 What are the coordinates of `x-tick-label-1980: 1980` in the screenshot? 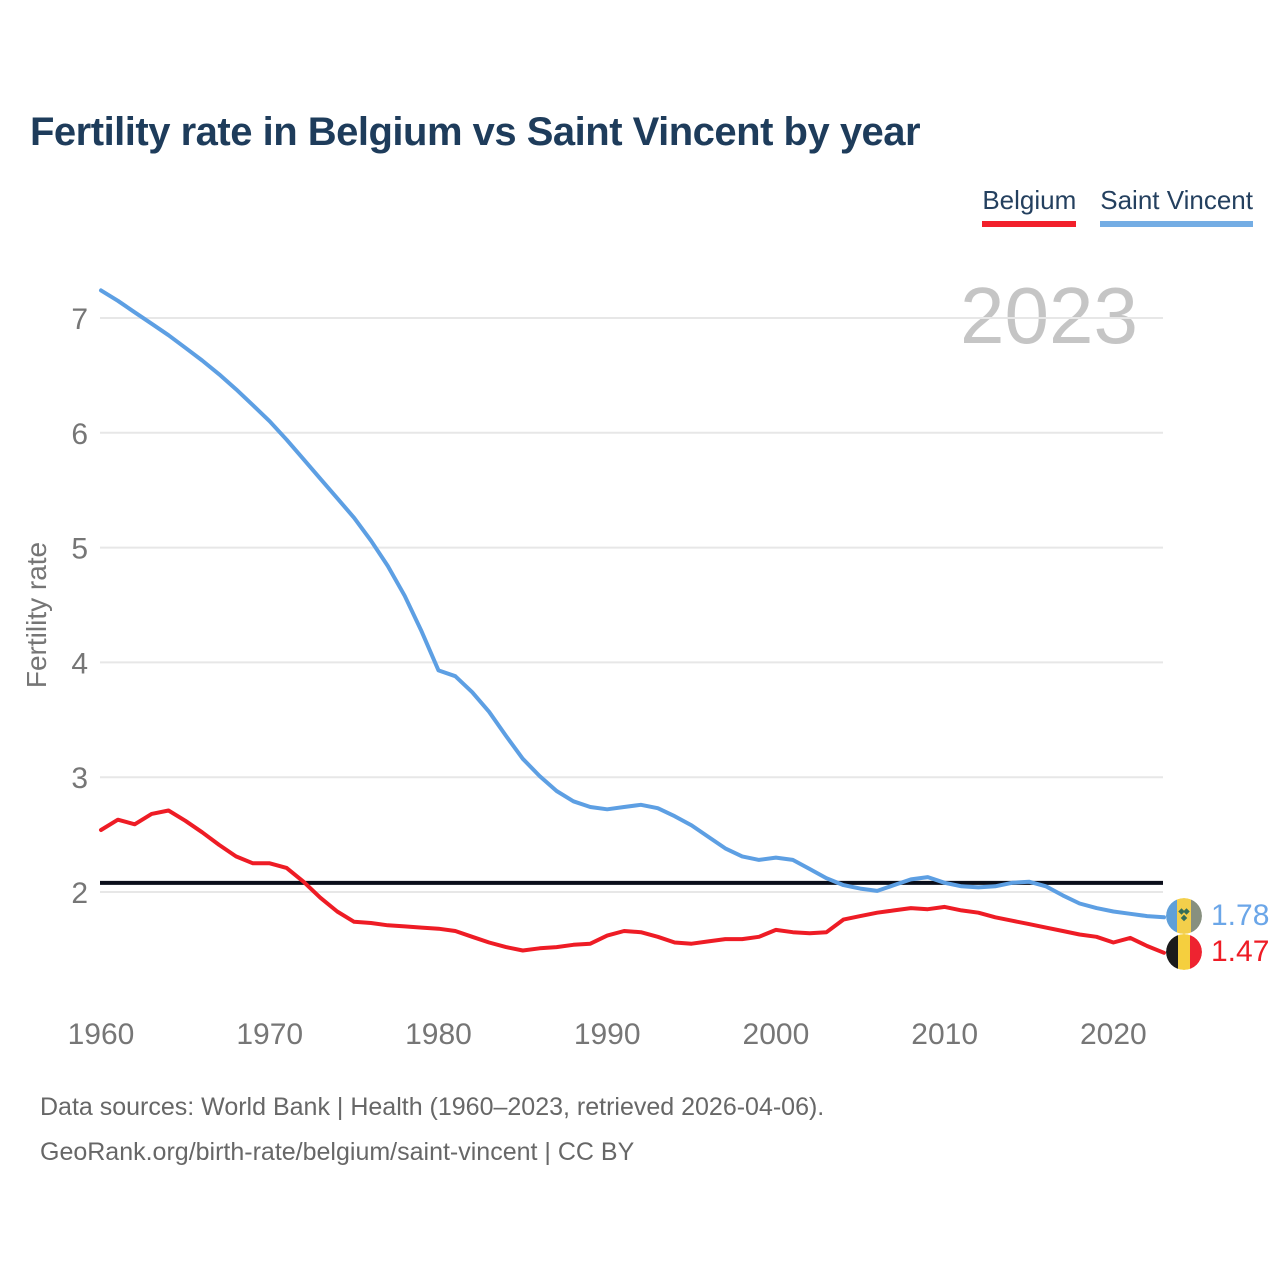 It's located at (438, 1034).